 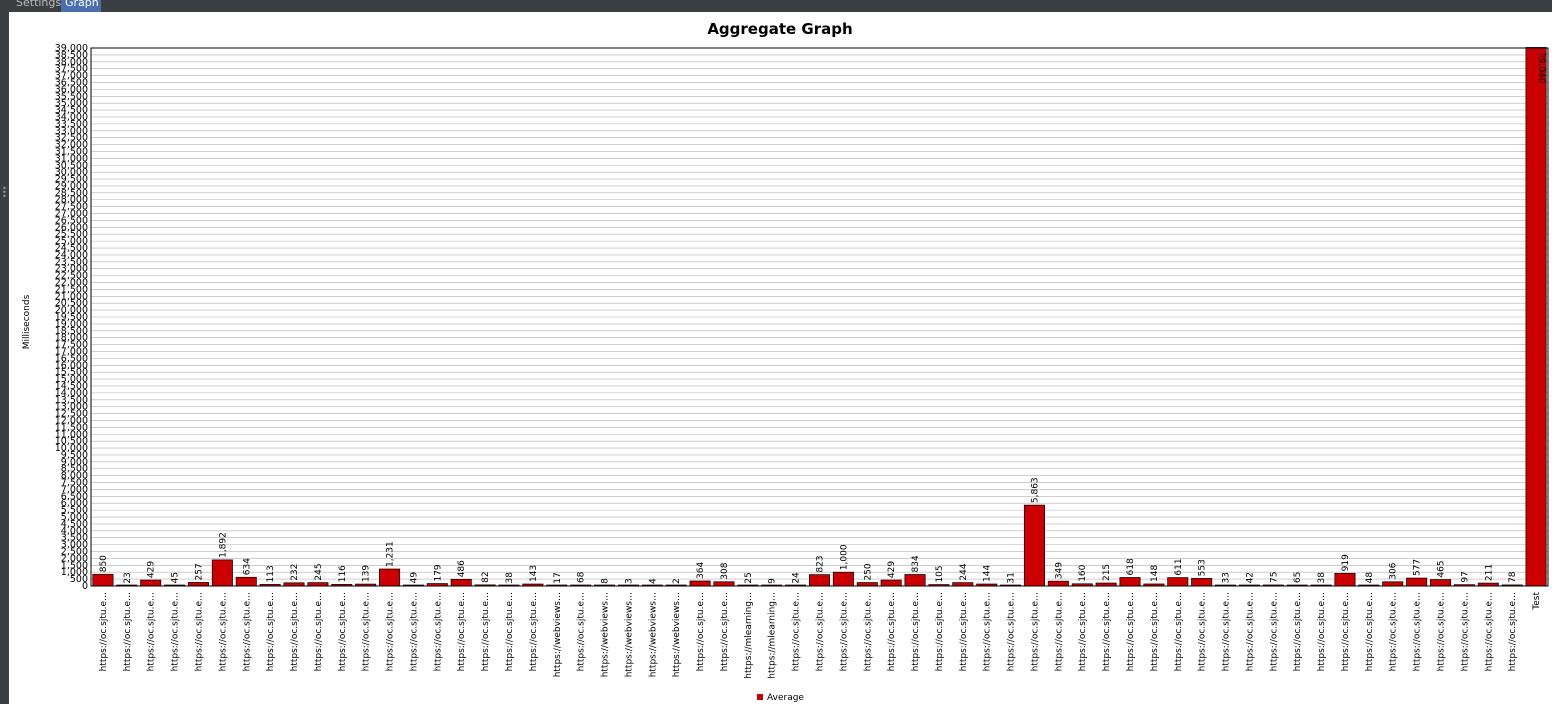 What do you see at coordinates (916, 563) in the screenshot?
I see `bar-value-label: 834` at bounding box center [916, 563].